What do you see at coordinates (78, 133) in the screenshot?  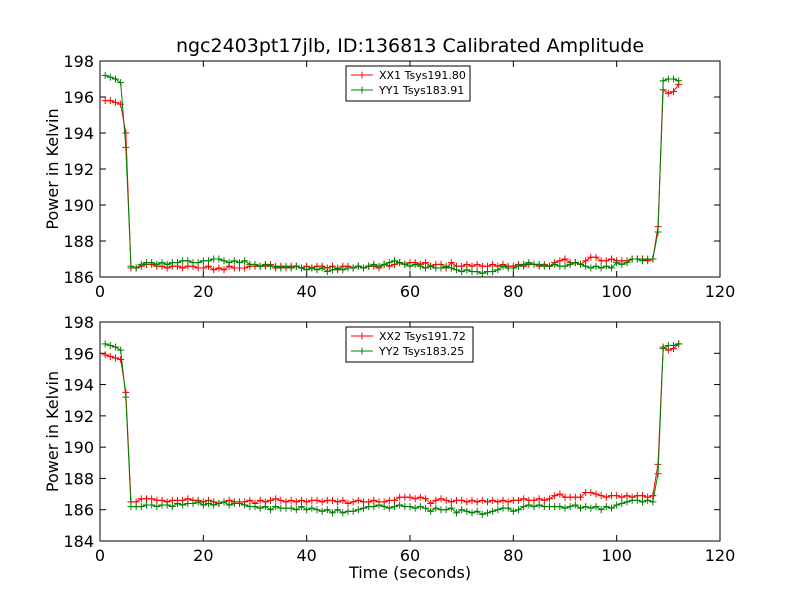 I see `y-tick-label: 194` at bounding box center [78, 133].